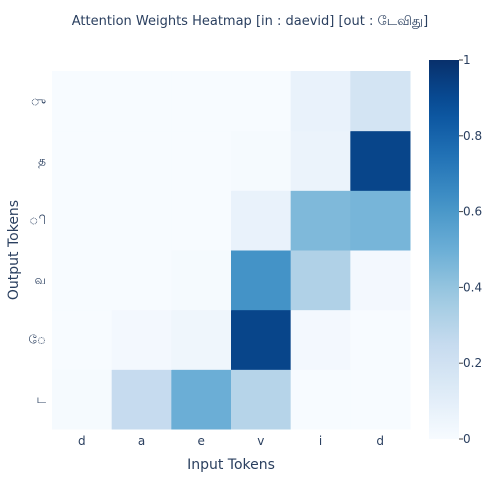 The height and width of the screenshot is (500, 500). I want to click on colorbar-tick-label: 0, so click(467, 439).